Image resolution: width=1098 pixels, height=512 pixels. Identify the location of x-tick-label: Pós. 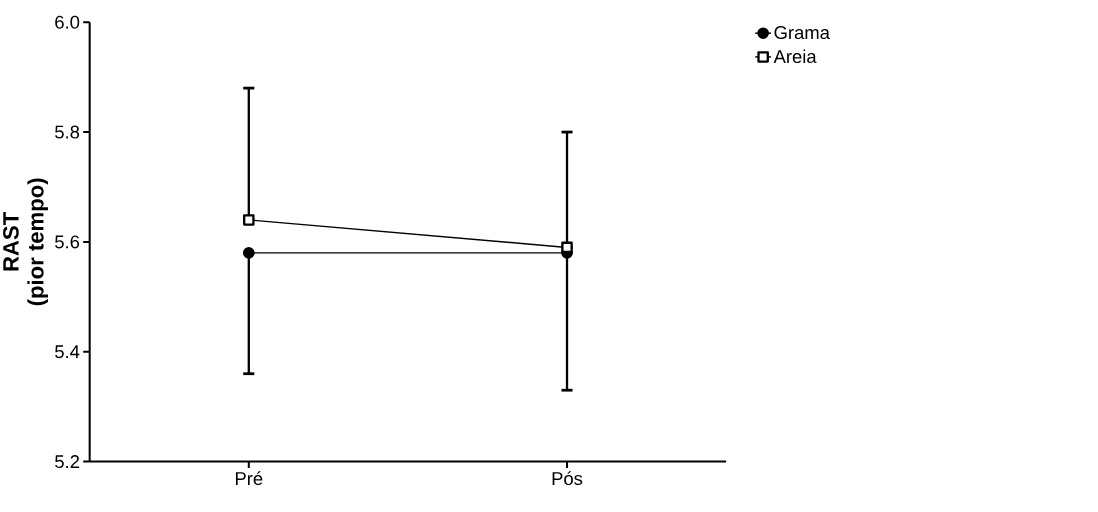
(567, 478).